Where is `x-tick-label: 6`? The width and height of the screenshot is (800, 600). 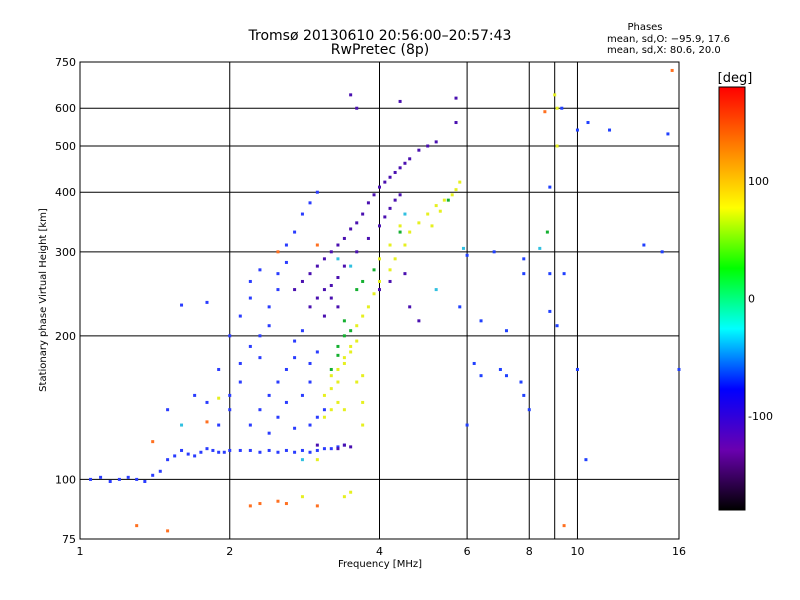
x-tick-label: 6 is located at coordinates (467, 551).